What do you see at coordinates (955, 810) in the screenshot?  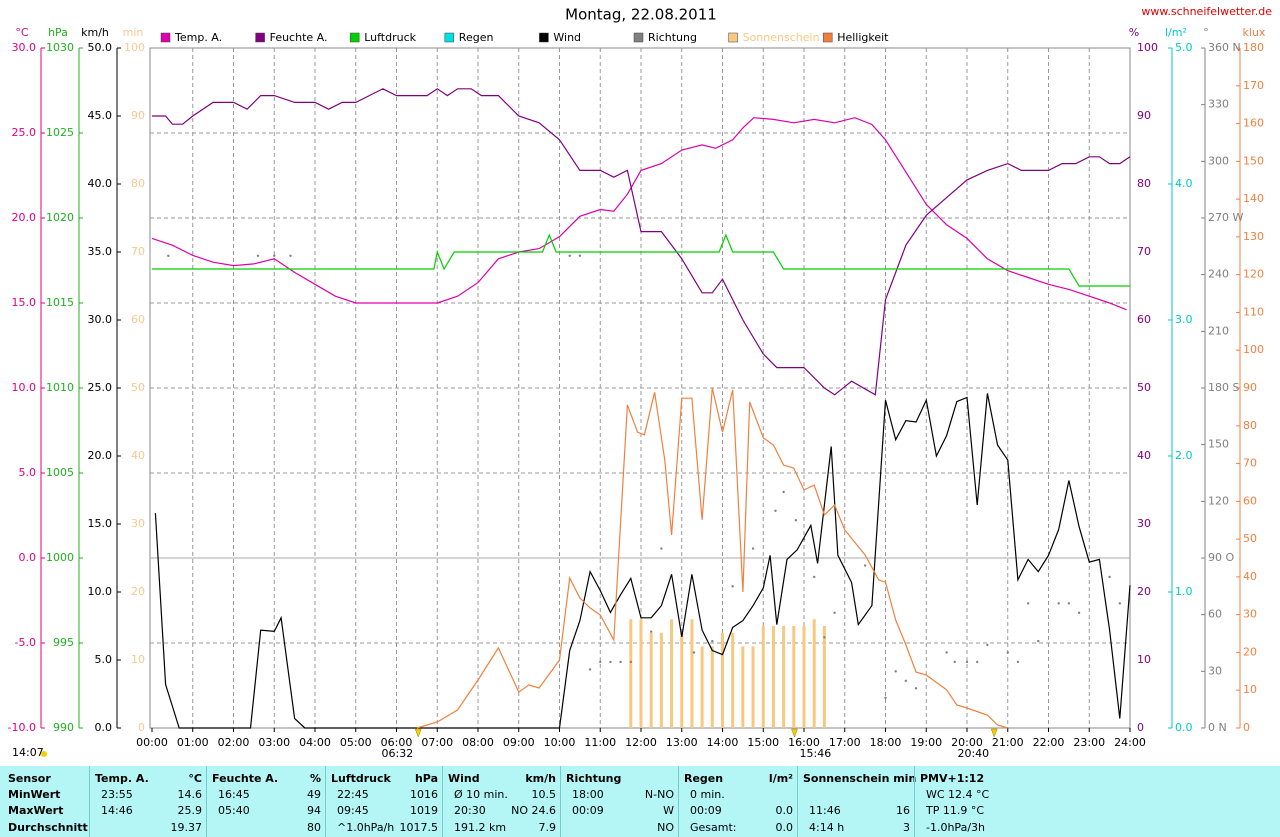 I see `cell-left: TP 11.9 °C` at bounding box center [955, 810].